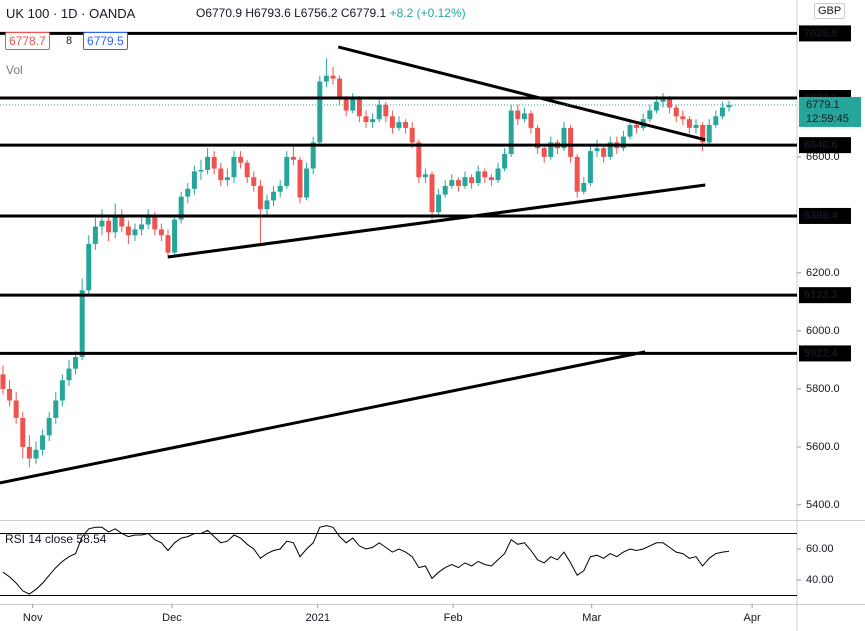 This screenshot has height=631, width=865. I want to click on y-tick-label: 5400.0, so click(823, 505).